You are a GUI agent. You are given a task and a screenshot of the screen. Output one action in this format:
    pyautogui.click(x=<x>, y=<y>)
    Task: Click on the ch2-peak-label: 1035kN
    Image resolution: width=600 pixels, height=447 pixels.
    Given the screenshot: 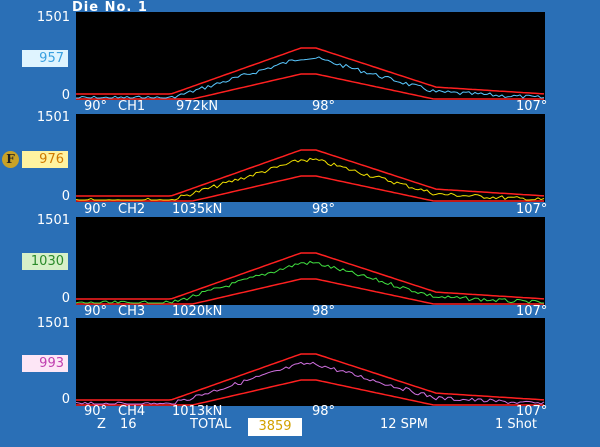 What is the action you would take?
    pyautogui.click(x=197, y=209)
    